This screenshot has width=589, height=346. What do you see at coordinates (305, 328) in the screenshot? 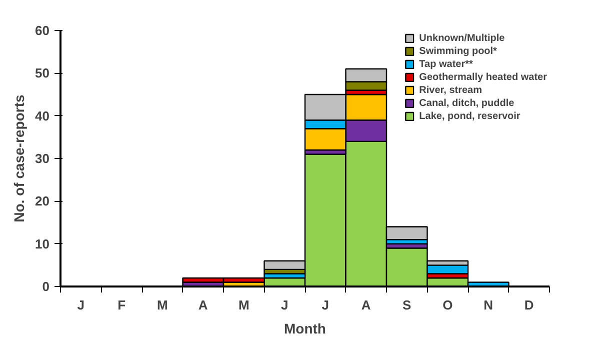
I see `x-axis-title: Month` at bounding box center [305, 328].